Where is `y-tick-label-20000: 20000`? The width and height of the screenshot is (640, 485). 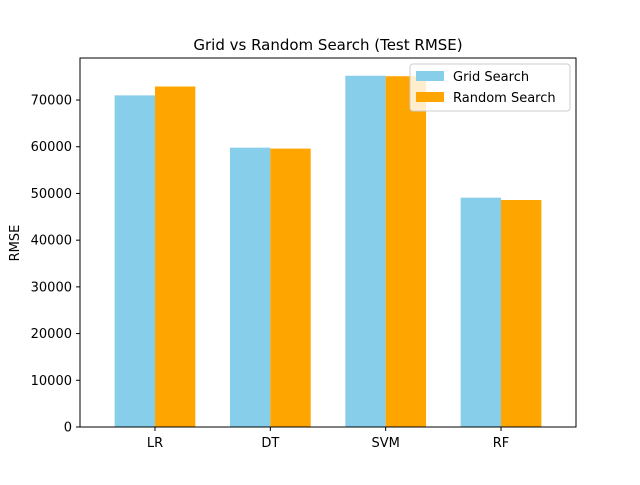
y-tick-label-20000: 20000 is located at coordinates (51, 334).